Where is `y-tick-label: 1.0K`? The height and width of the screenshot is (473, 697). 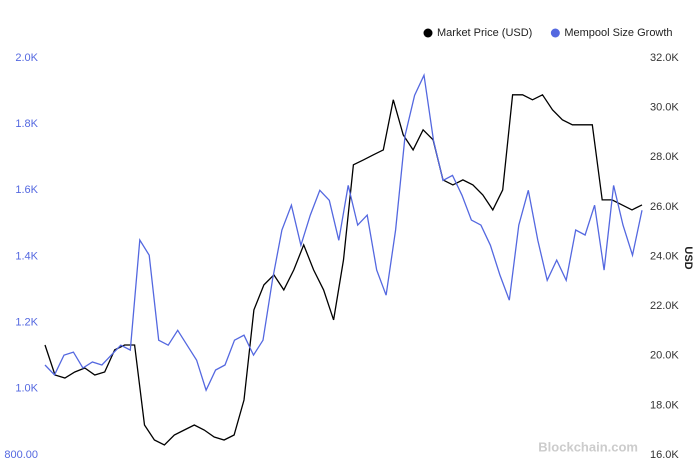
y-tick-label: 1.0K is located at coordinates (26, 389).